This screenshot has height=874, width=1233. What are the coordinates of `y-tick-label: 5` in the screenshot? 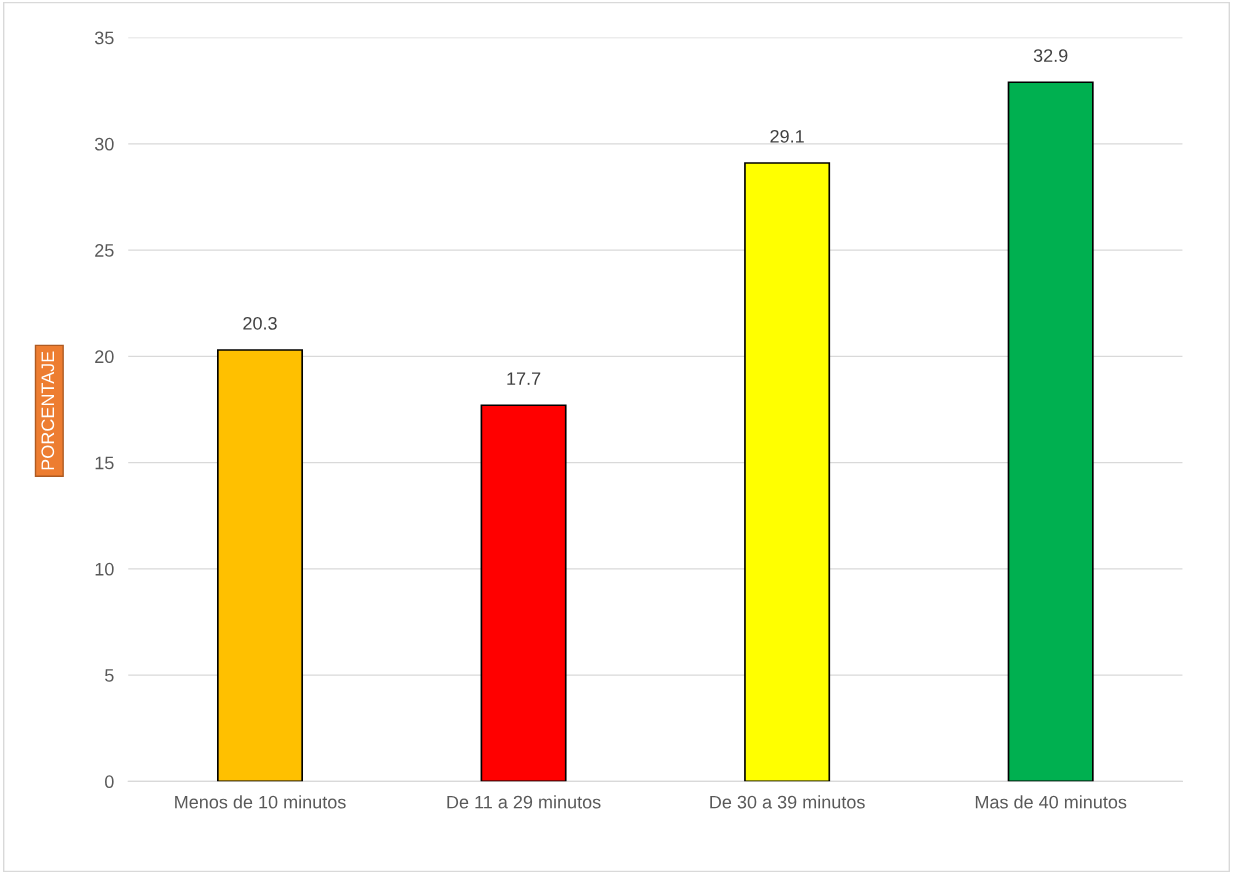 It's located at (109, 675).